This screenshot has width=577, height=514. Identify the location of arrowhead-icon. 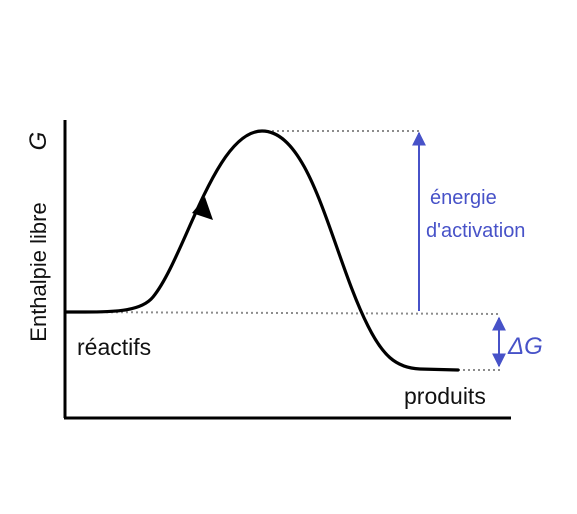
(202, 208).